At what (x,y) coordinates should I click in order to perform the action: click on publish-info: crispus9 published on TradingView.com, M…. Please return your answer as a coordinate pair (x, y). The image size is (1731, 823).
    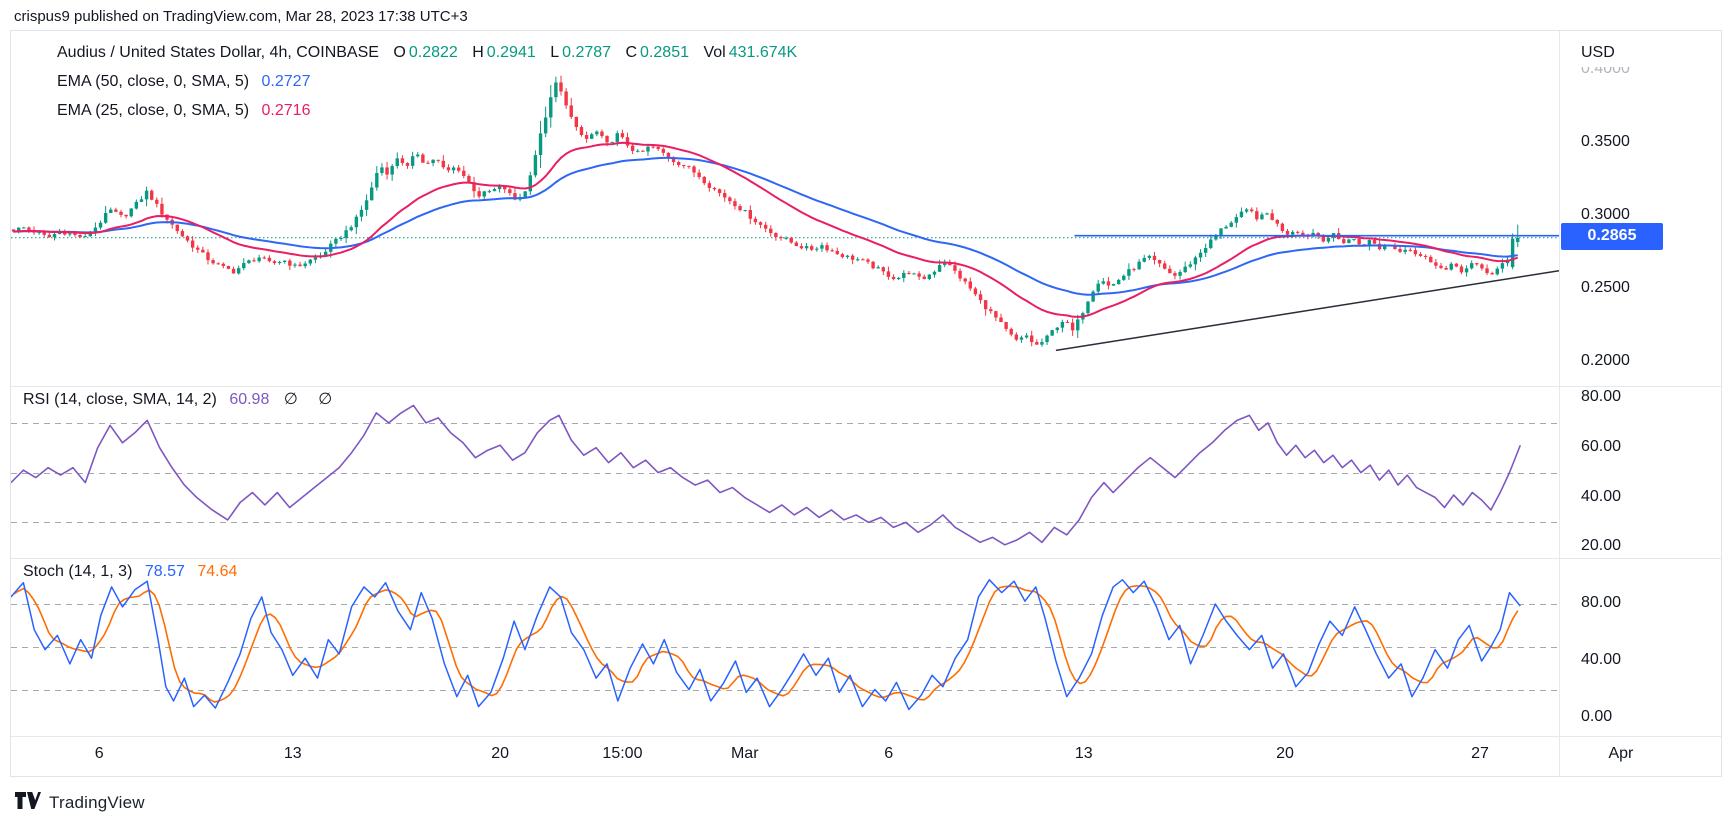
    Looking at the image, I should click on (241, 16).